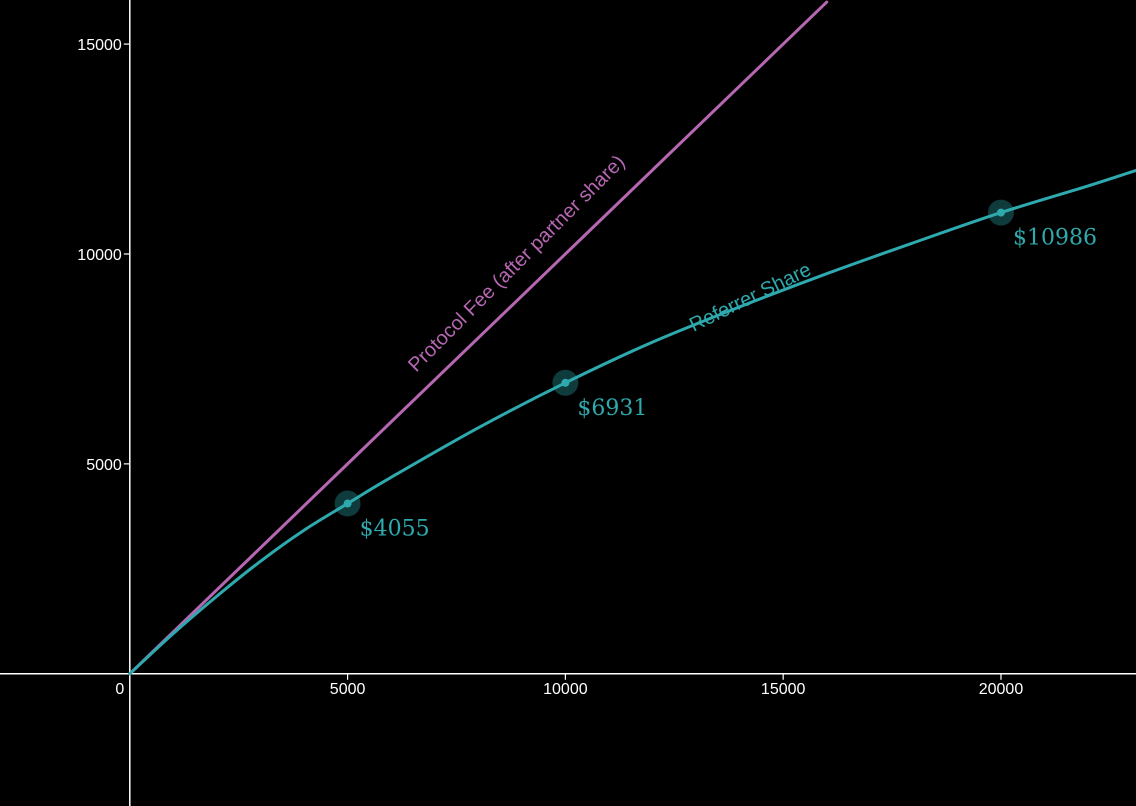 The width and height of the screenshot is (1136, 806). What do you see at coordinates (348, 689) in the screenshot?
I see `x-tick-label: 5000` at bounding box center [348, 689].